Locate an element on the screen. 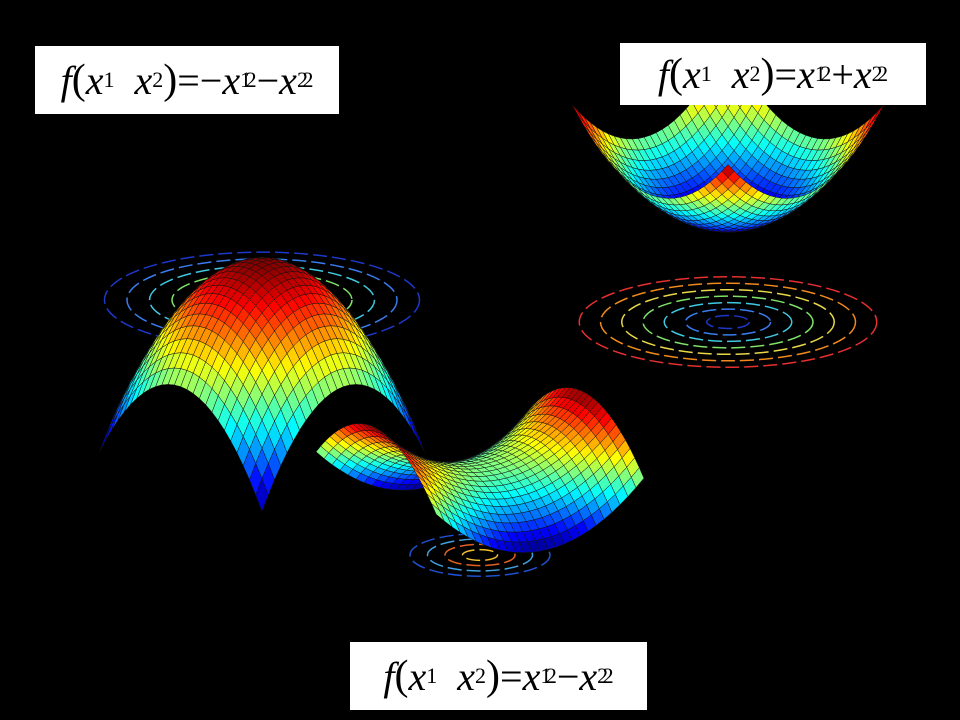  saddle-surface is located at coordinates (480, 482).